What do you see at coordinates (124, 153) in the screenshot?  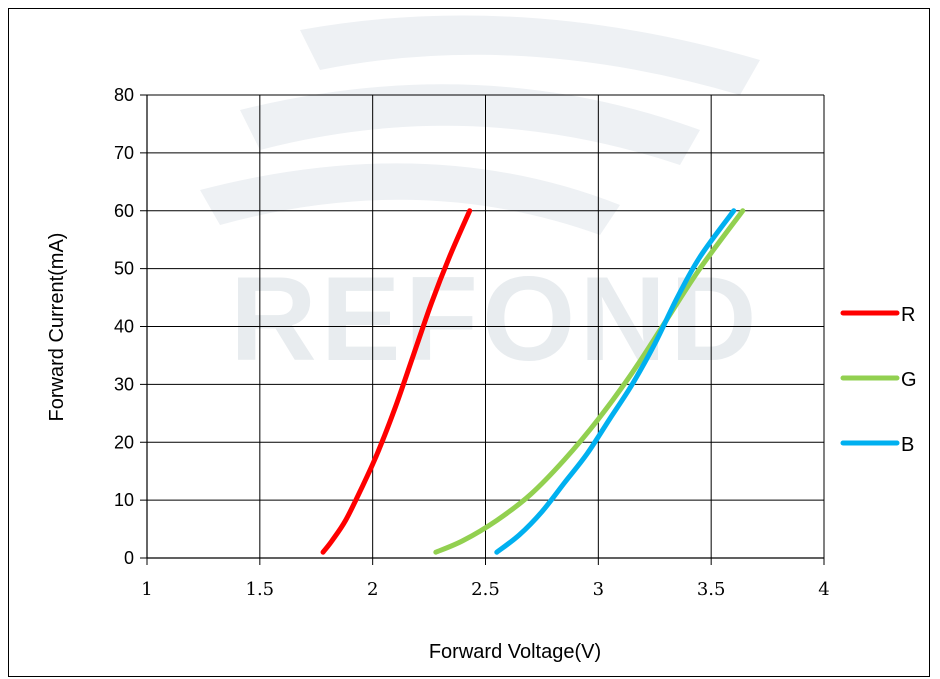 I see `y-tick-label: 70` at bounding box center [124, 153].